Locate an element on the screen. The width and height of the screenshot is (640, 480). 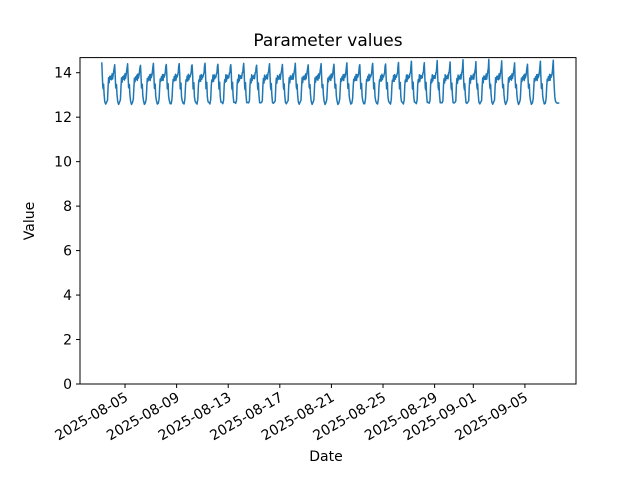
y-tick-label: 6 is located at coordinates (67, 252).